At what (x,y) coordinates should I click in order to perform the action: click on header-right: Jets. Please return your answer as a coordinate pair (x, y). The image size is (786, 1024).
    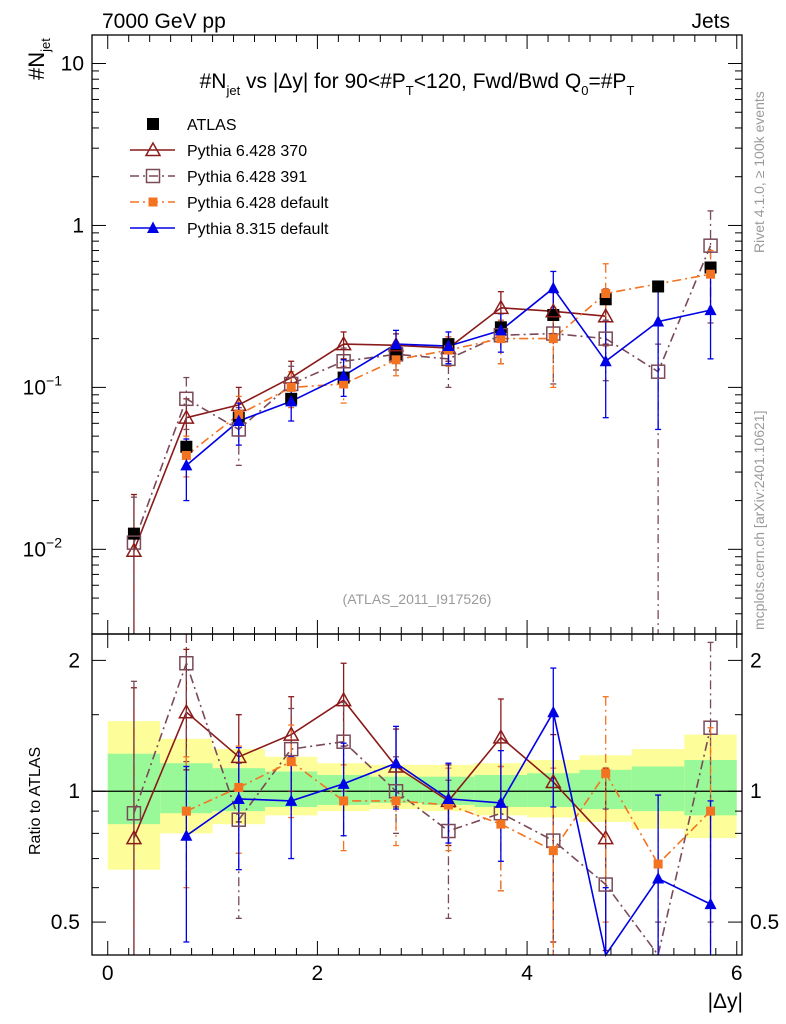
    Looking at the image, I should click on (710, 21).